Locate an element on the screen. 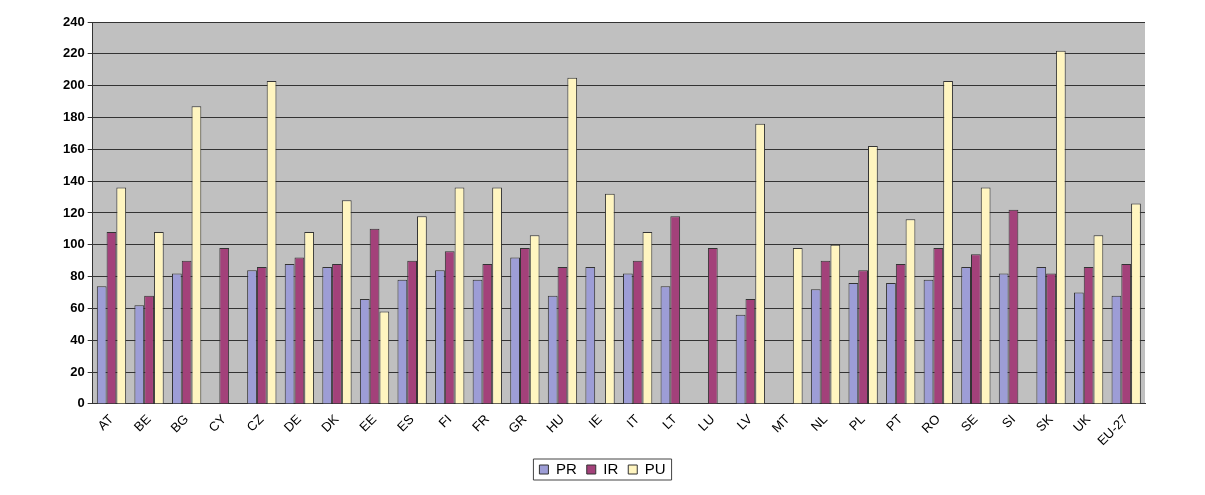 Image resolution: width=1205 pixels, height=495 pixels. x-tick-label: LT is located at coordinates (669, 422).